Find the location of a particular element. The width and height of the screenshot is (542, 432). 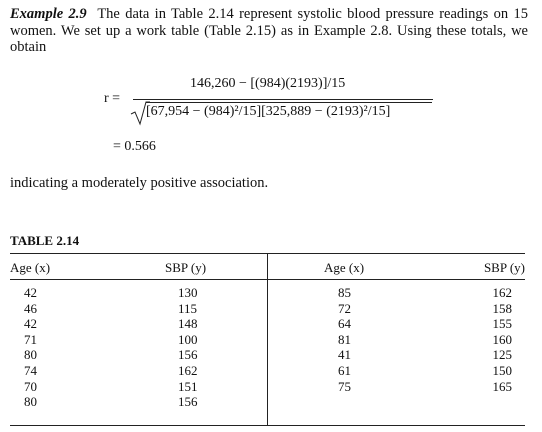

example-label: Example 2.9 is located at coordinates (48, 14).